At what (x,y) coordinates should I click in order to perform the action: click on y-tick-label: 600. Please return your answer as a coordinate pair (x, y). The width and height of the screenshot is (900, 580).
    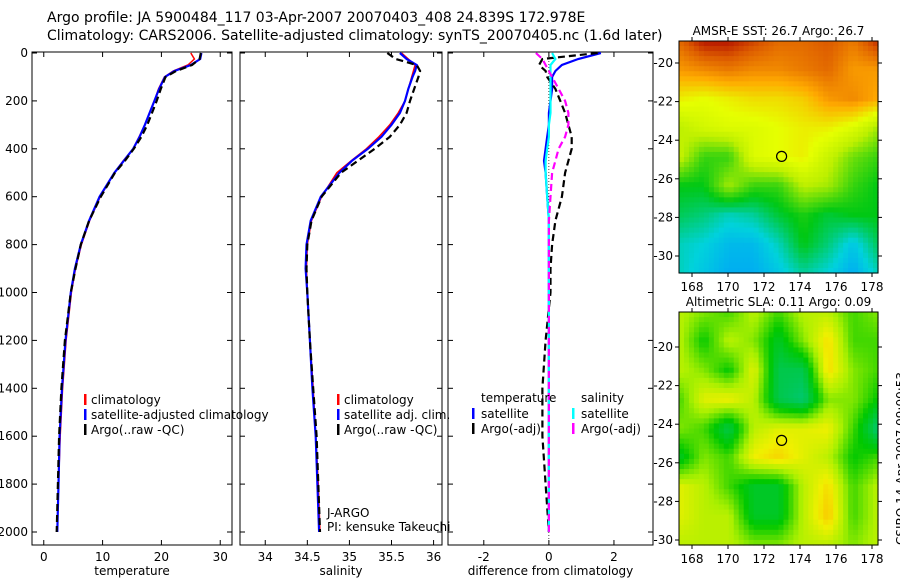
    Looking at the image, I should click on (16, 197).